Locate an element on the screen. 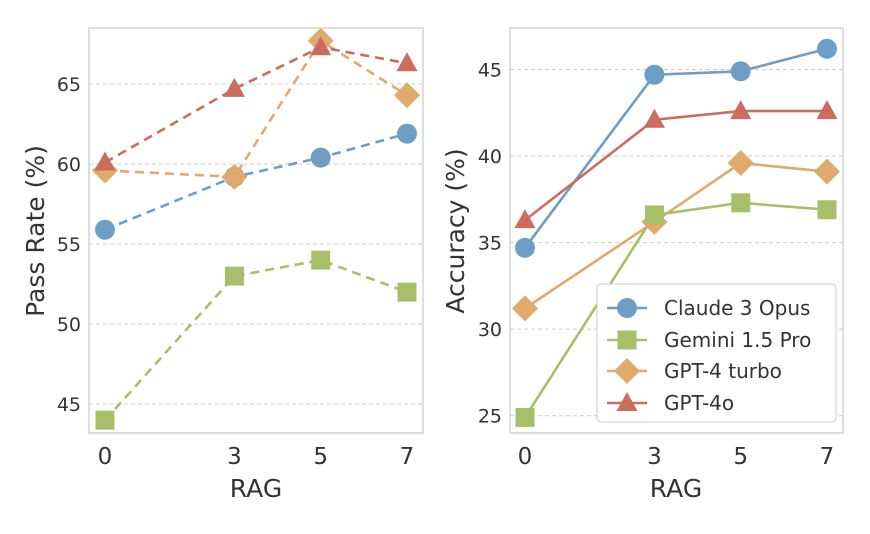 The height and width of the screenshot is (534, 870). y-tick-label: 35 is located at coordinates (490, 244).